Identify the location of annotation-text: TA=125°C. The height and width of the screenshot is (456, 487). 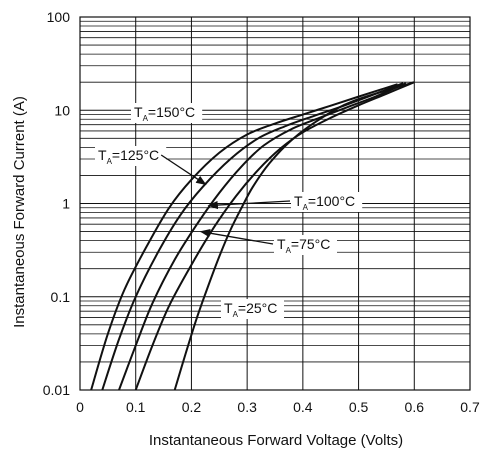
(128, 156).